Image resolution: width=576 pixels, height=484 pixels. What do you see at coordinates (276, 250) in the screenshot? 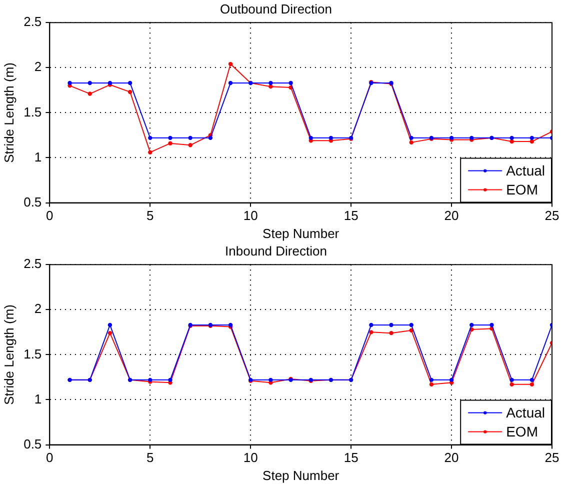
I see `chart-title: Inbound Direction` at bounding box center [276, 250].